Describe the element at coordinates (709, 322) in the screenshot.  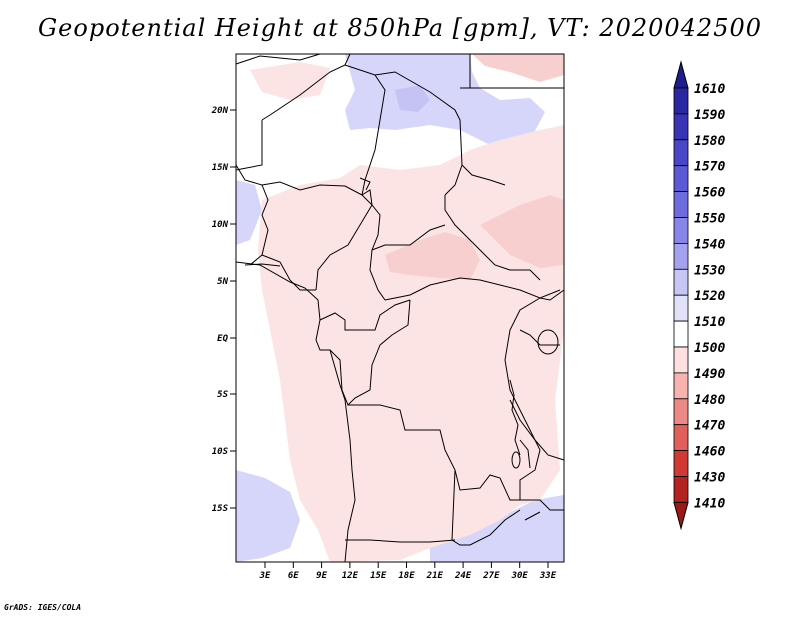
I see `colorbar-label: 1510` at that location.